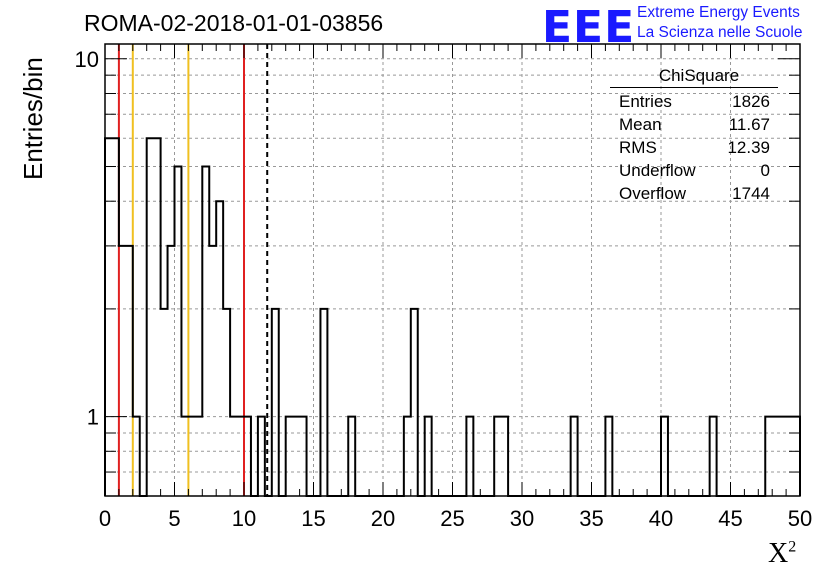 The height and width of the screenshot is (572, 836). What do you see at coordinates (93, 417) in the screenshot?
I see `y-tick-label: 1` at bounding box center [93, 417].